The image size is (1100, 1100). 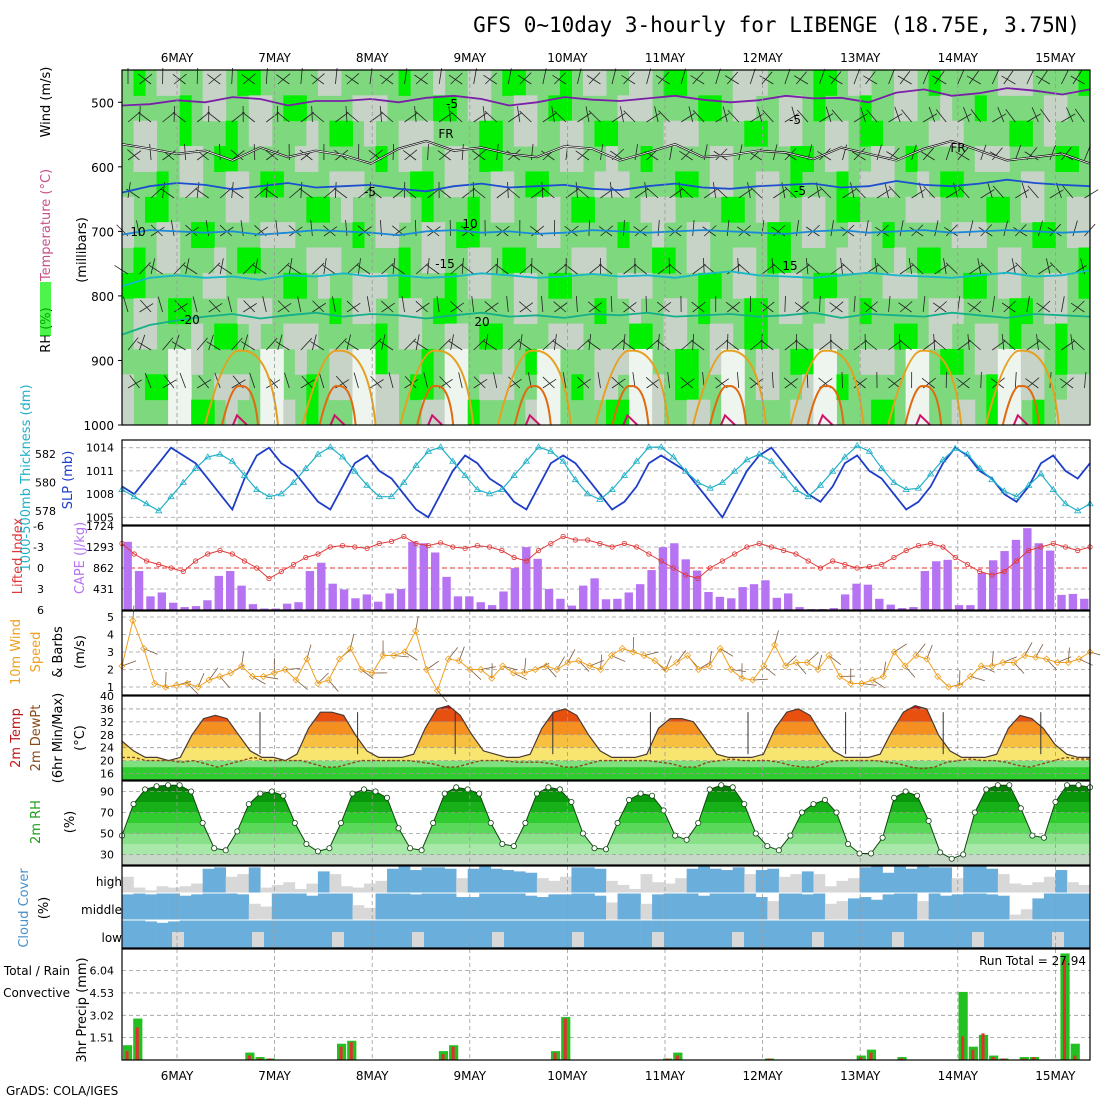 What do you see at coordinates (445, 134) in the screenshot?
I see `isotherm-label: FR` at bounding box center [445, 134].